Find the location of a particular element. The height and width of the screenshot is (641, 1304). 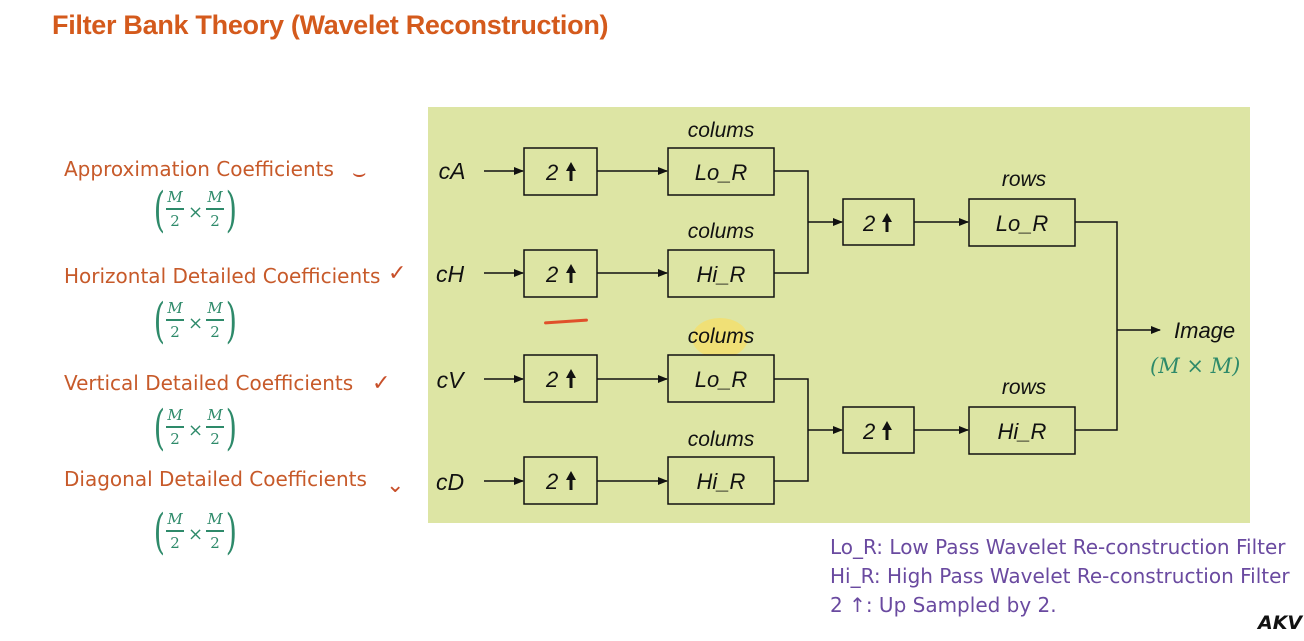

input-label-cV: cV is located at coordinates (452, 380).